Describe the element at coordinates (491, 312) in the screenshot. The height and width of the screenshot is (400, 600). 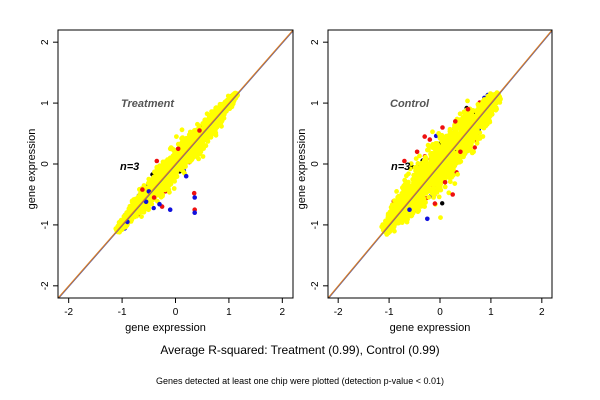
I see `x-tick-label: 1` at that location.